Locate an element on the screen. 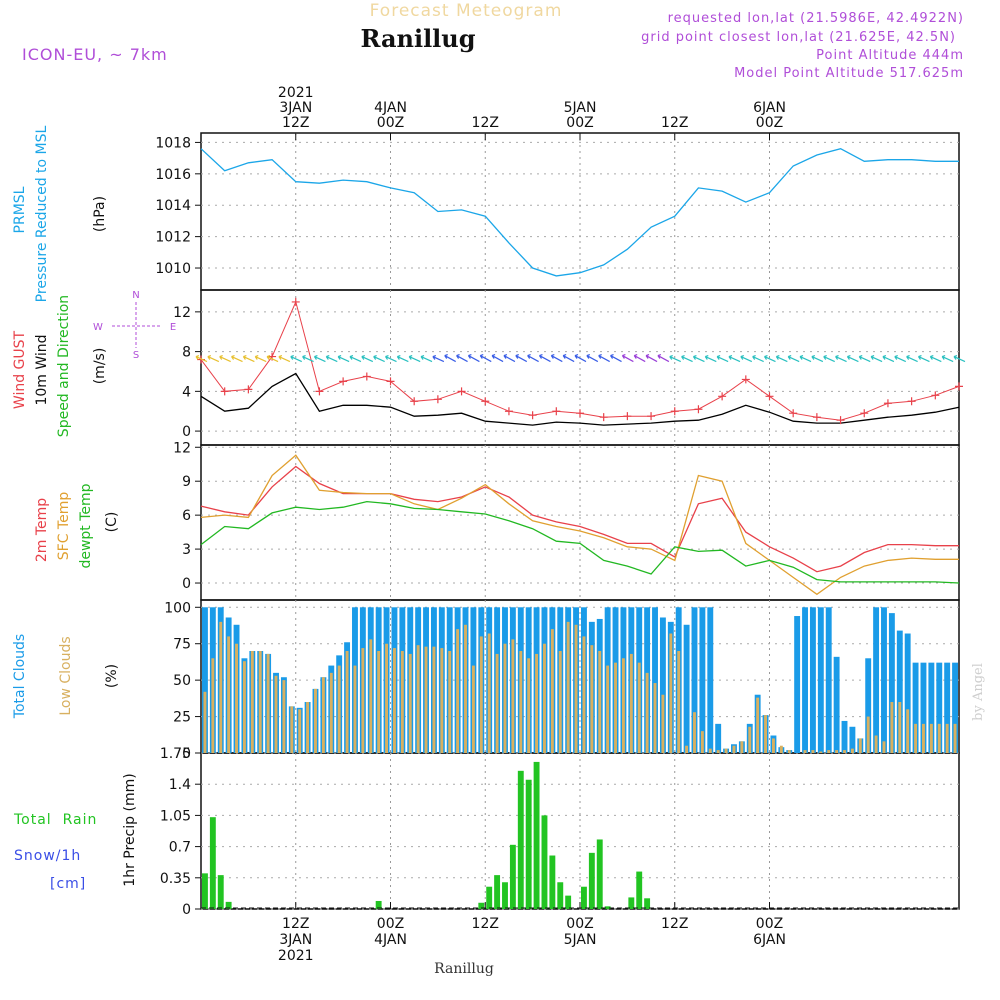  low-cloud-label: Low Clouds is located at coordinates (66, 675).